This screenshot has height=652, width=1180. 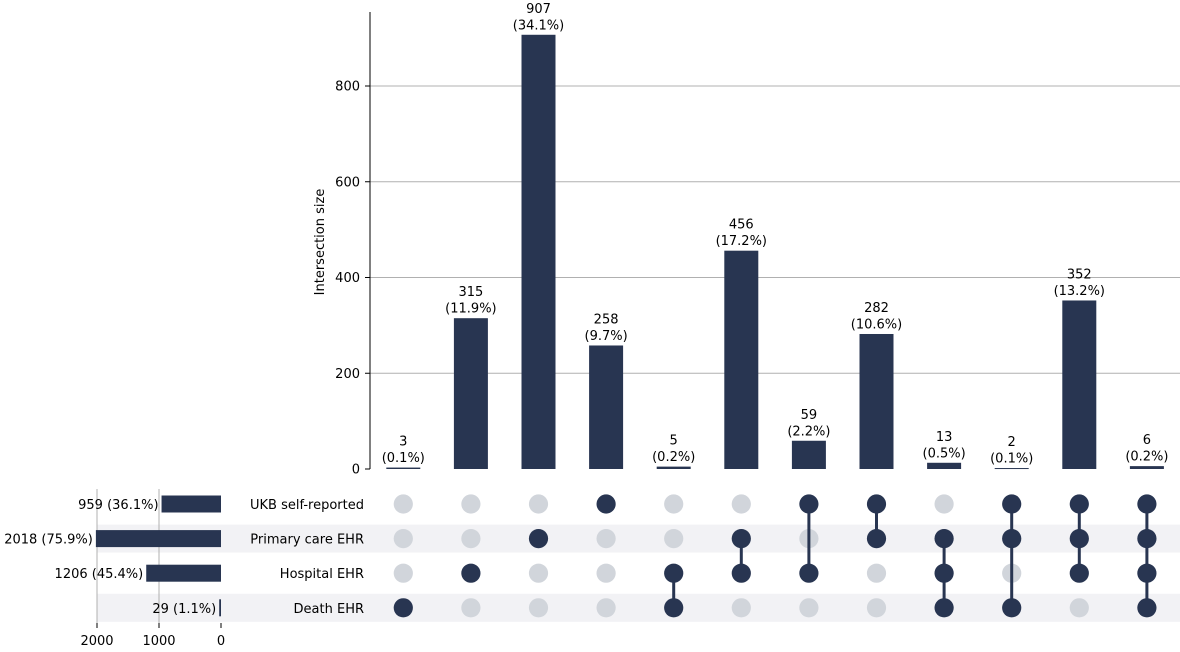 I want to click on bar-value-label: 3, so click(x=403, y=442).